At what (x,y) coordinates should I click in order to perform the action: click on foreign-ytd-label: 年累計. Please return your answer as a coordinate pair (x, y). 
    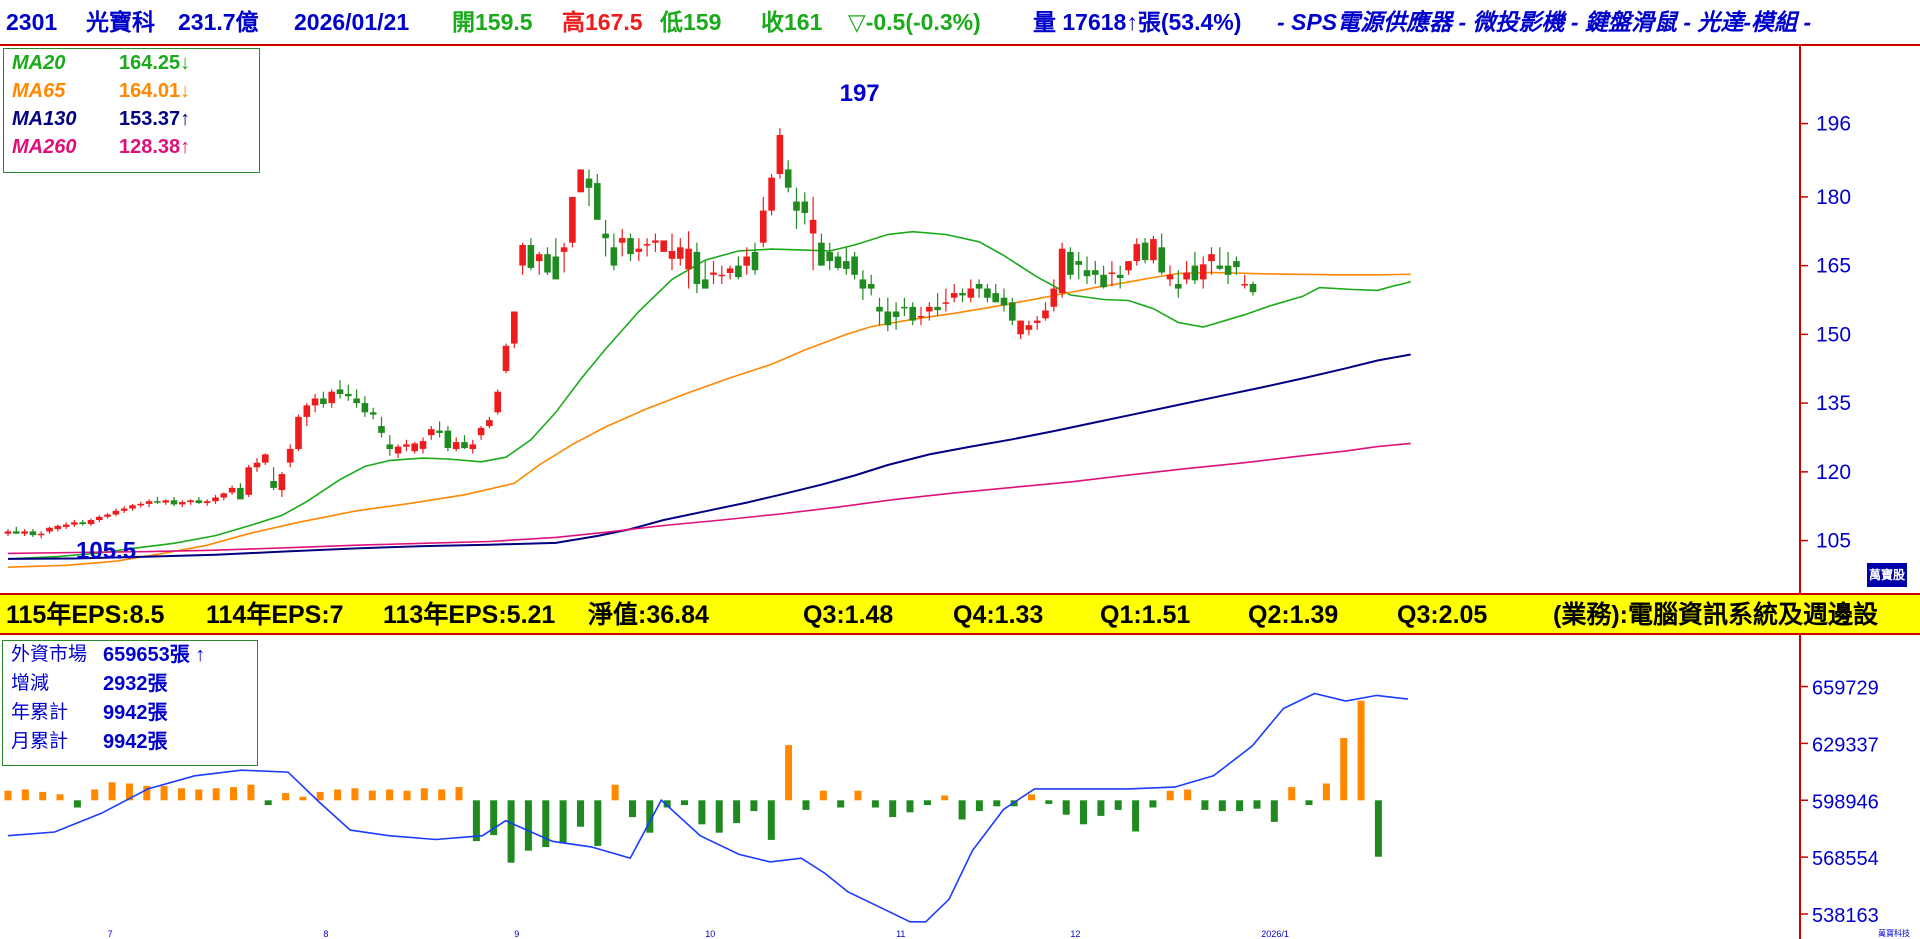
    Looking at the image, I should click on (40, 712).